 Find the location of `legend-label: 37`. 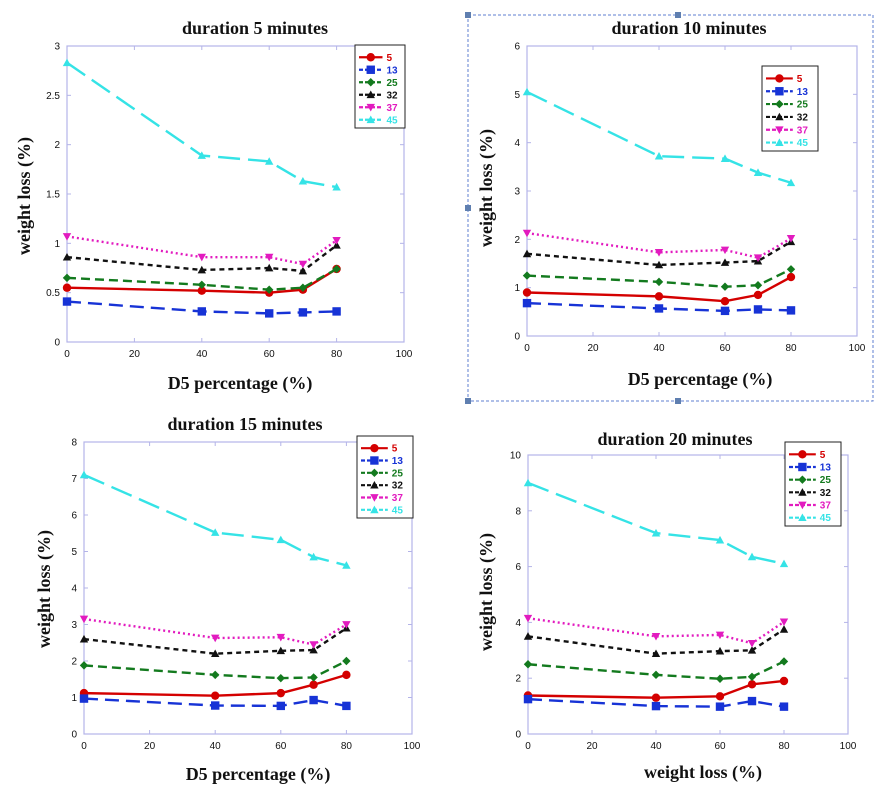

legend-label: 37 is located at coordinates (393, 108).